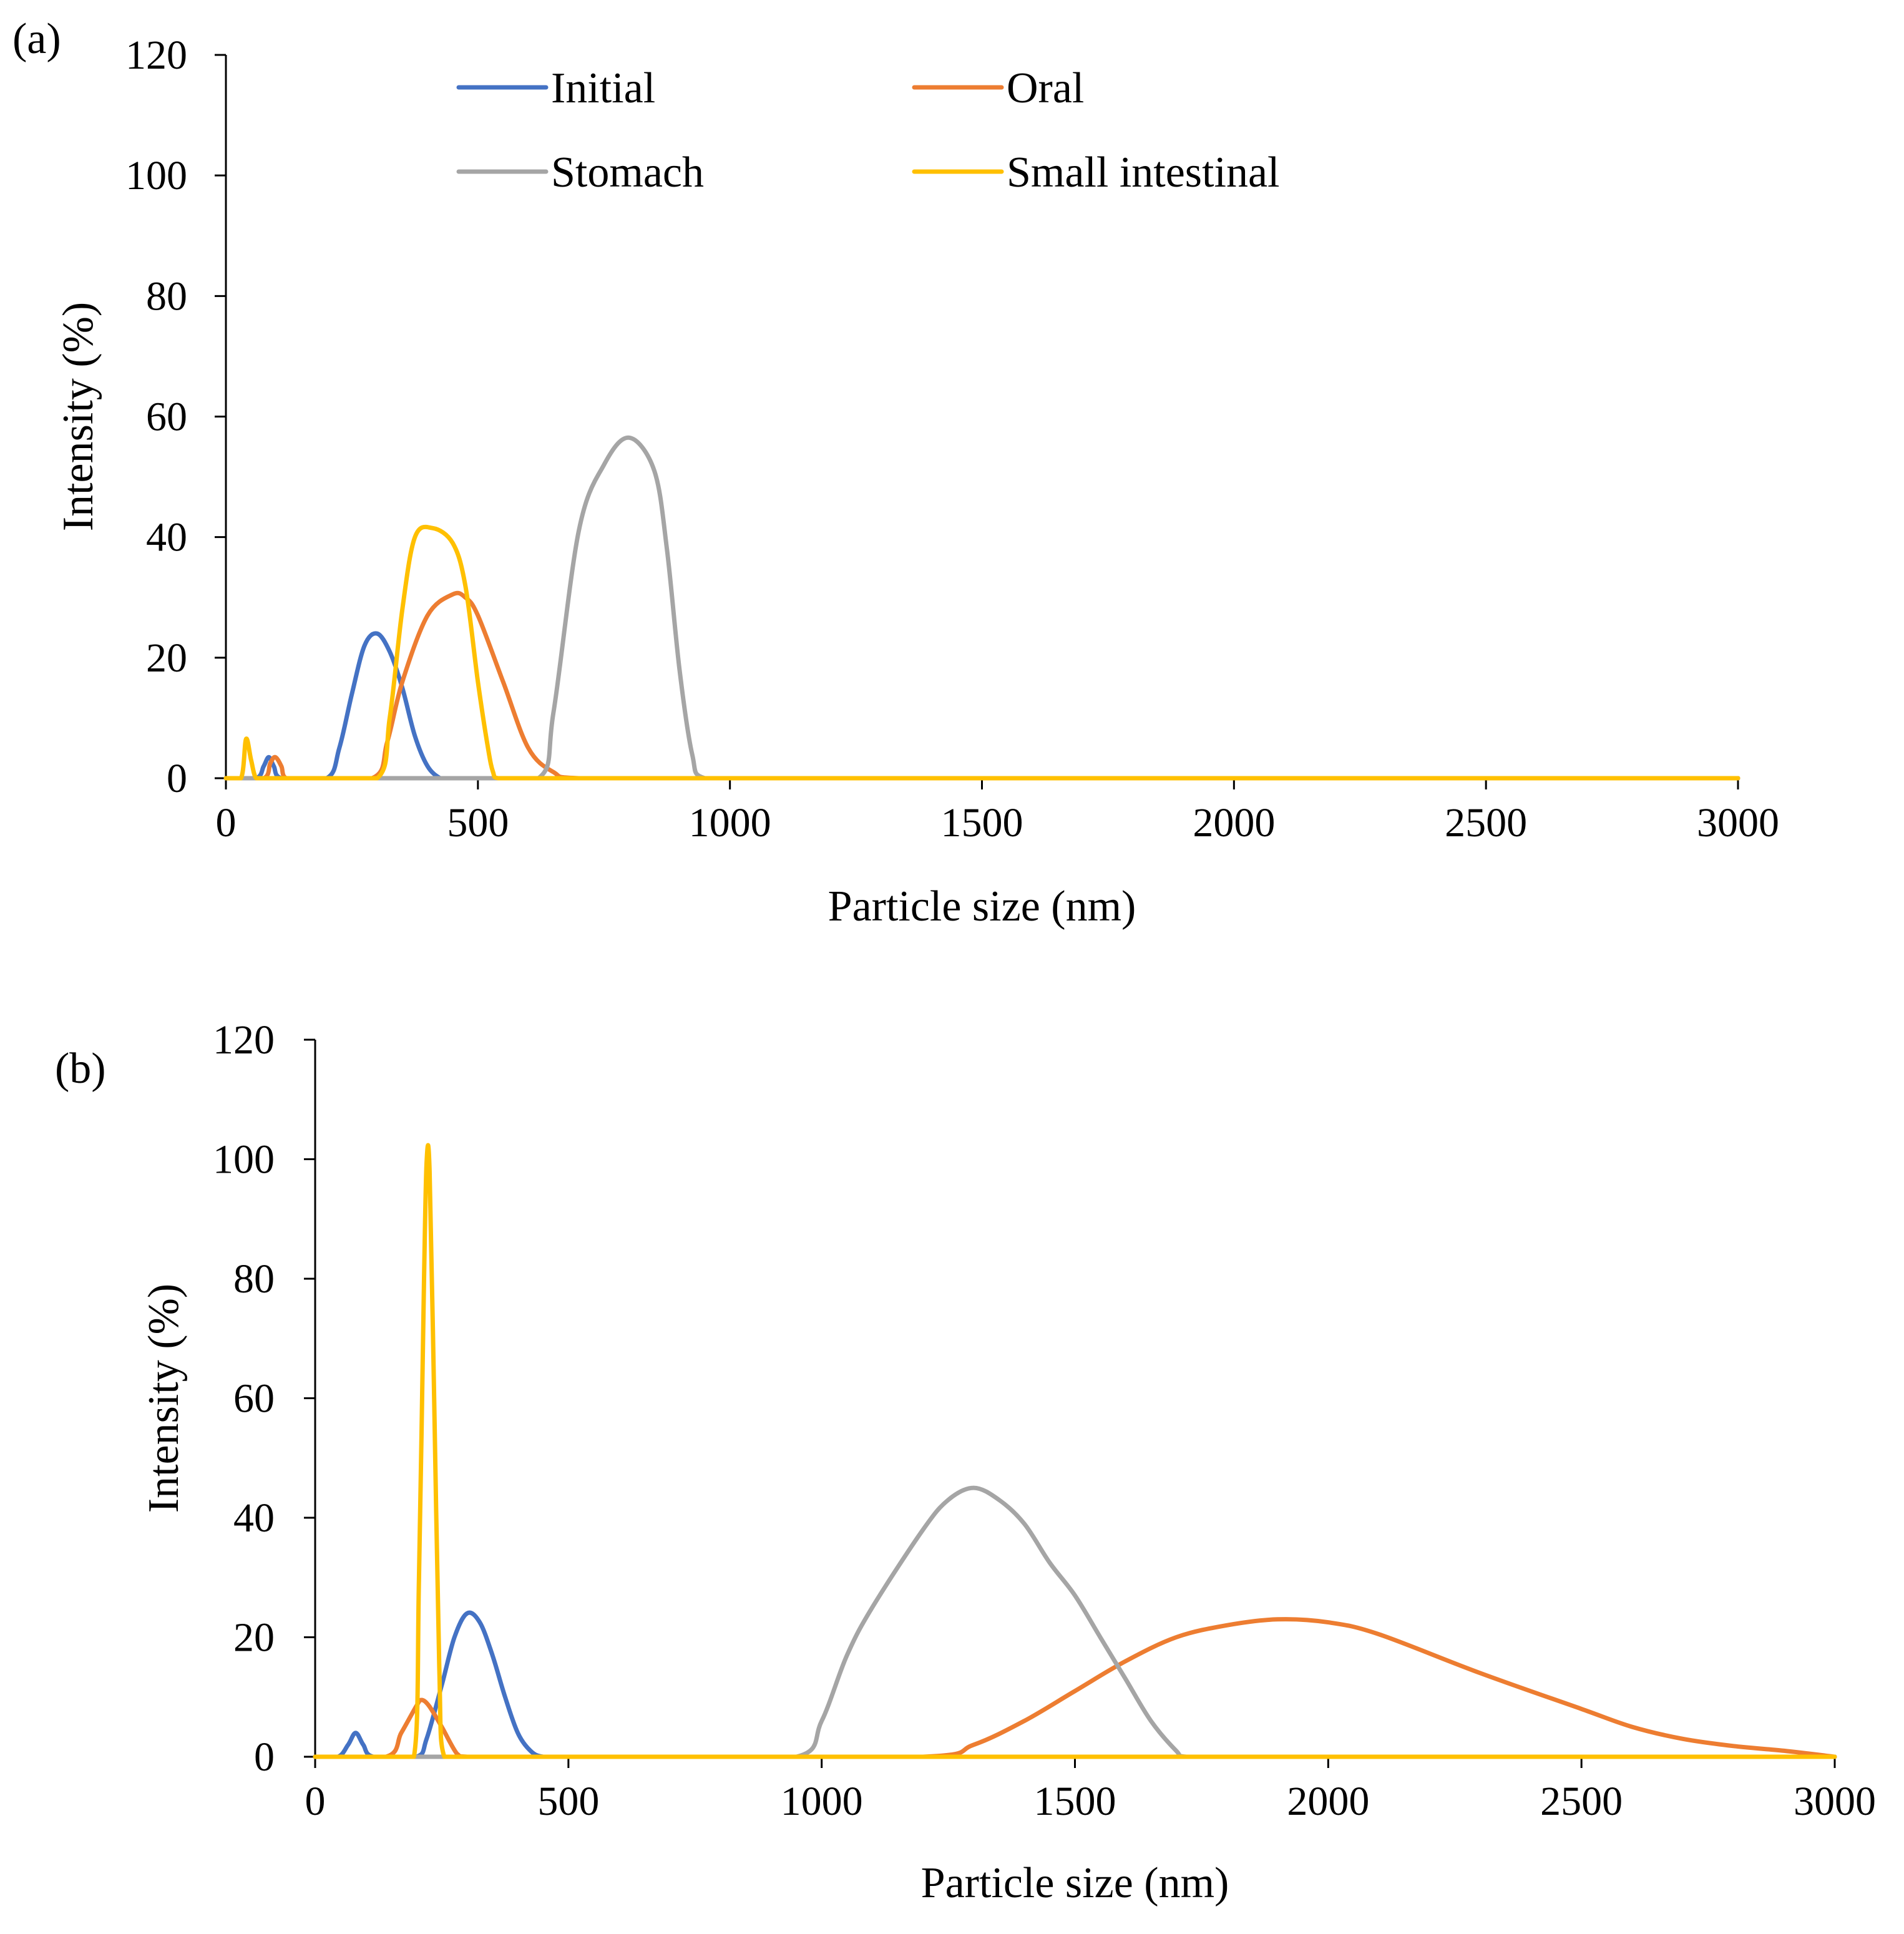  I want to click on panel-label-b: (b), so click(80, 1069).